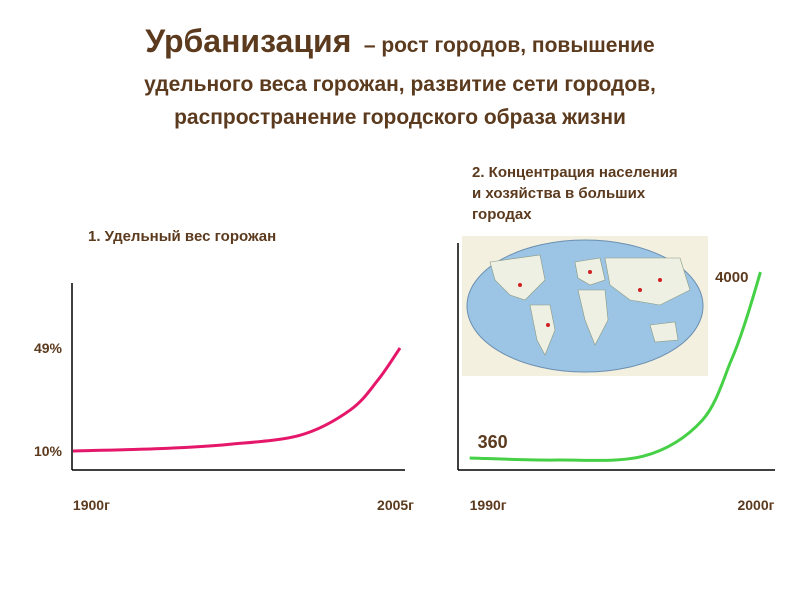 This screenshot has height=600, width=800. What do you see at coordinates (755, 505) in the screenshot?
I see `x-tick-label: 2000г` at bounding box center [755, 505].